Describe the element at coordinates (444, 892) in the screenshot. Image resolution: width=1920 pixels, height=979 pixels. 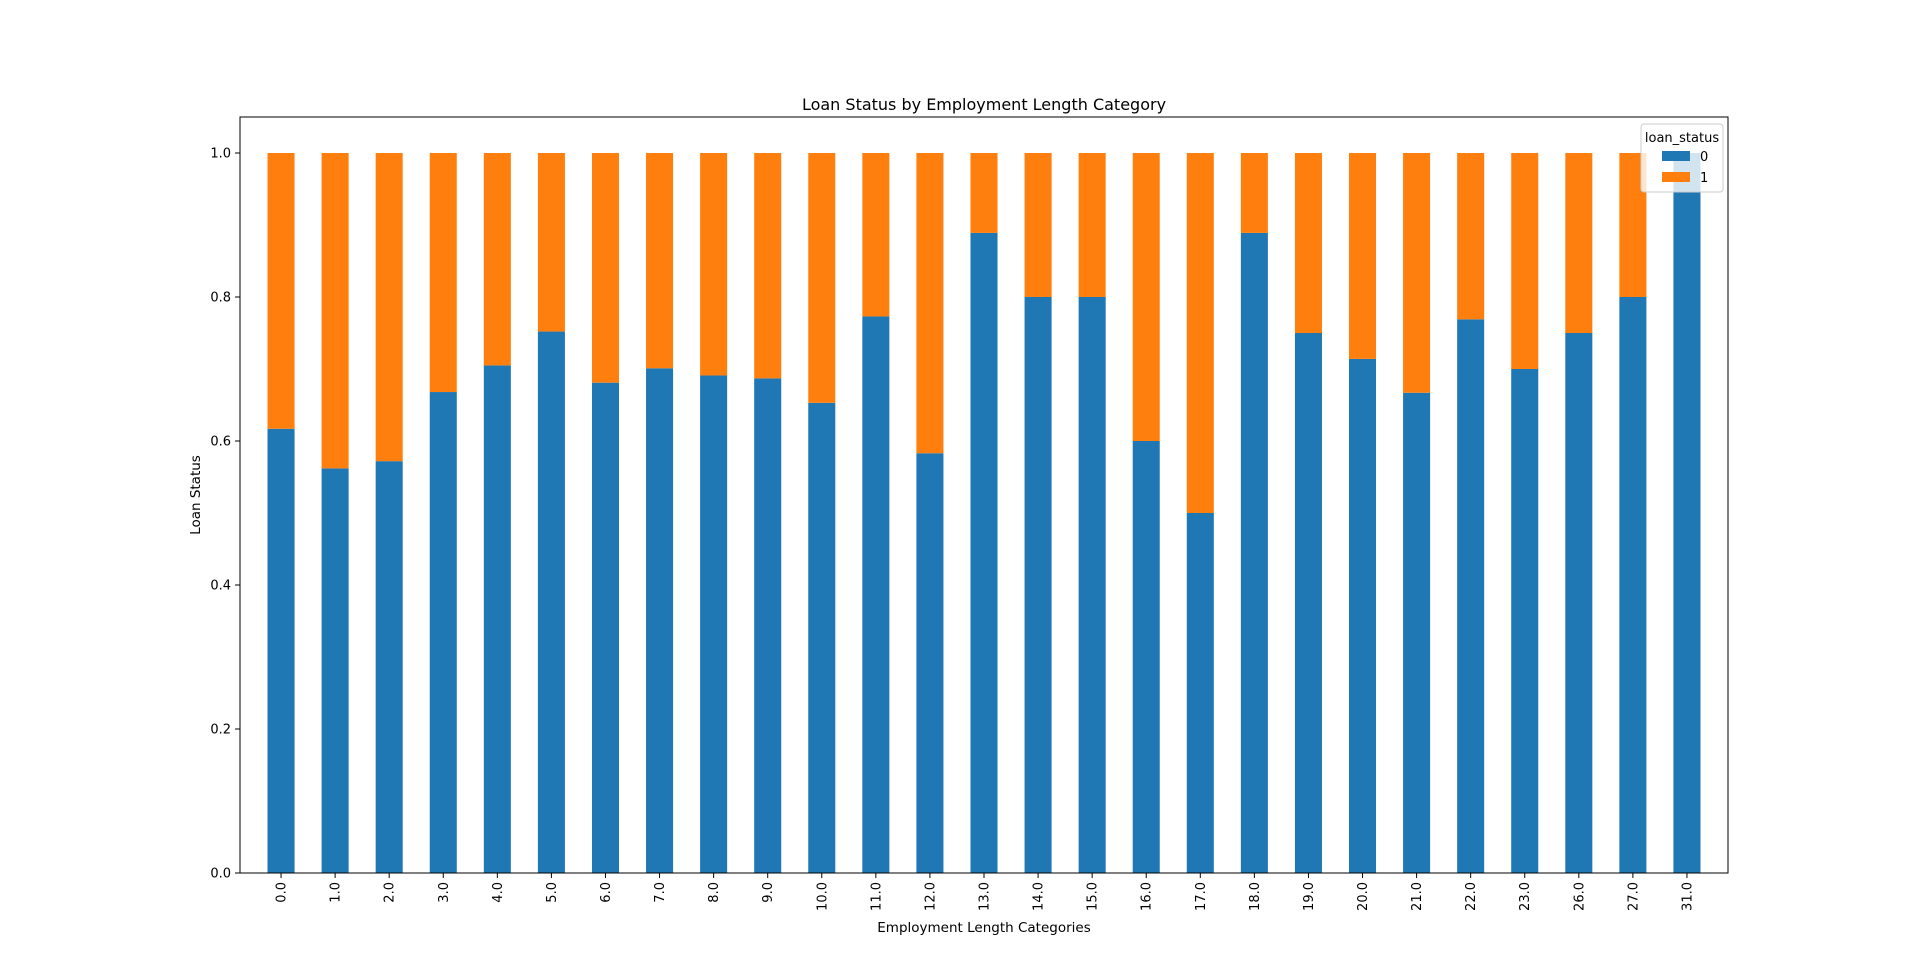
I see `x-tick-label: 3.0` at that location.